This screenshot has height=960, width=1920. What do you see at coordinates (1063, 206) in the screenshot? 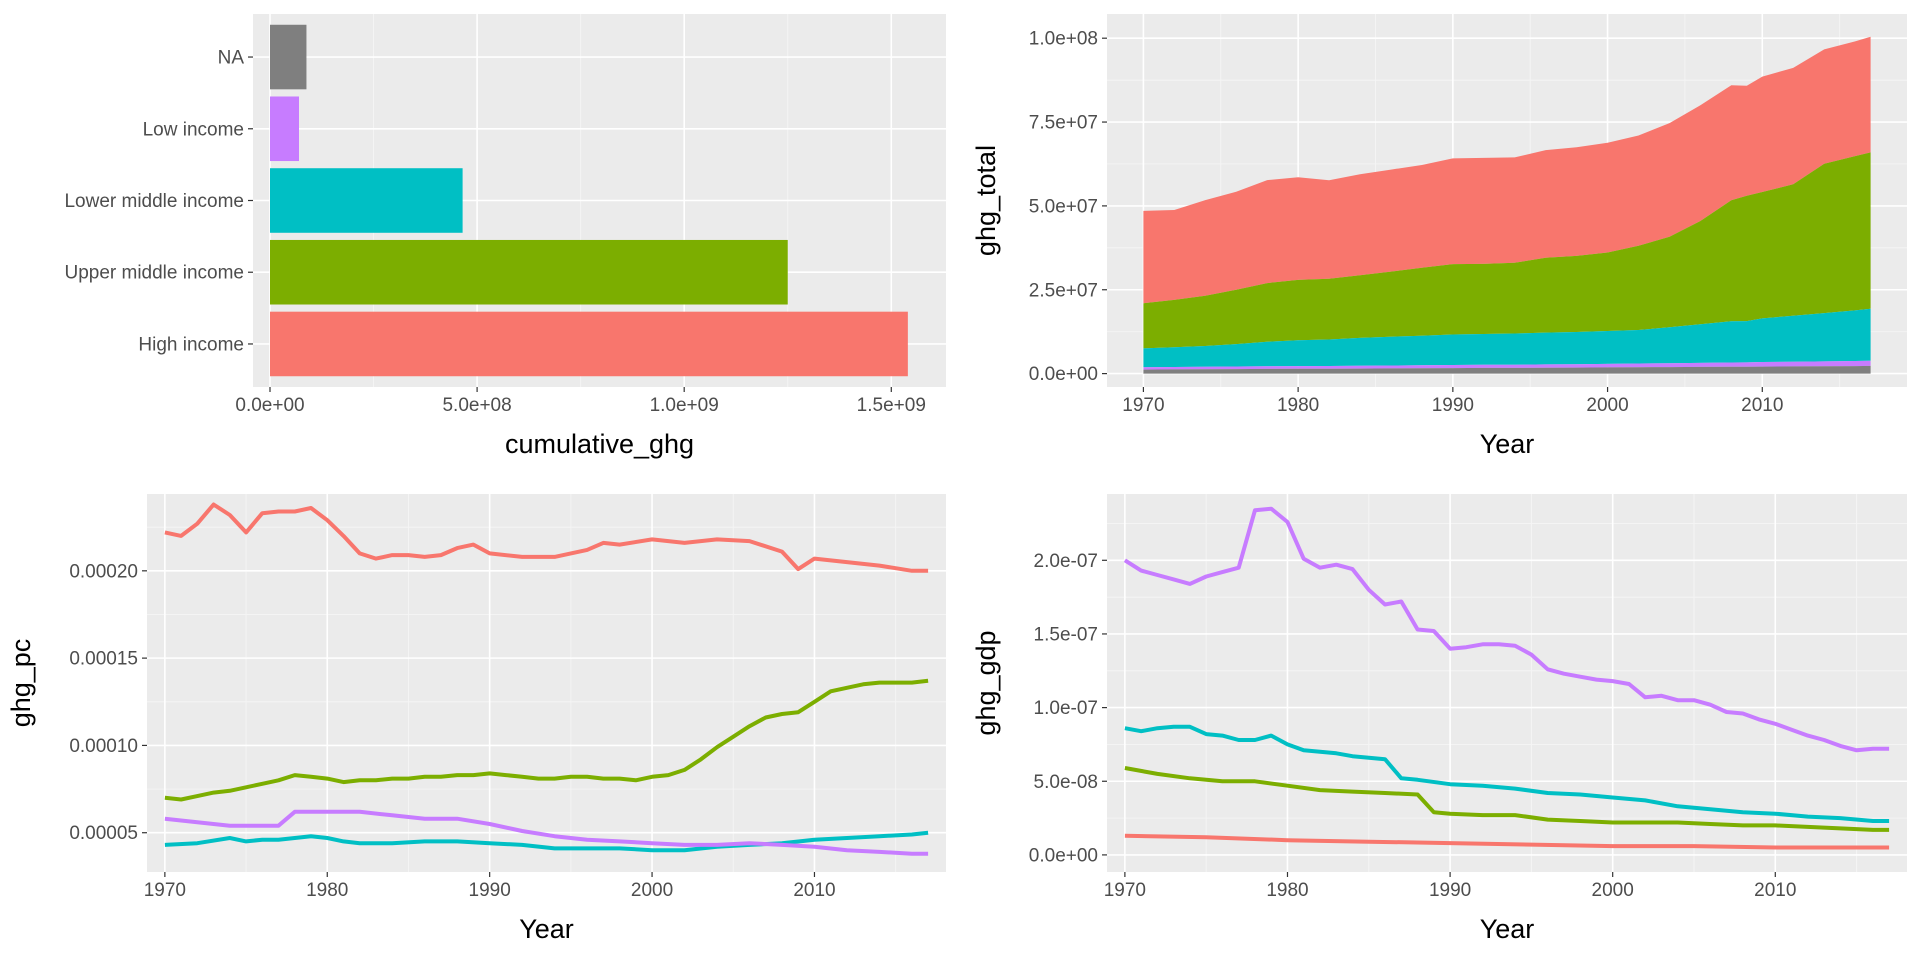
I see `area-chart-y-tick-label: 5.0e+07` at bounding box center [1063, 206].